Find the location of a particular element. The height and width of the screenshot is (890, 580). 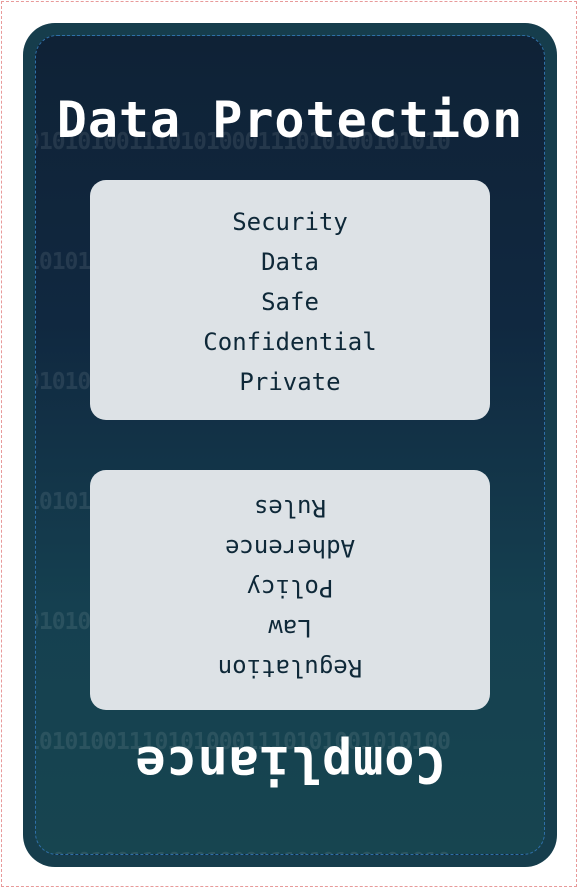

title-compliance: Compliance is located at coordinates (290, 764).